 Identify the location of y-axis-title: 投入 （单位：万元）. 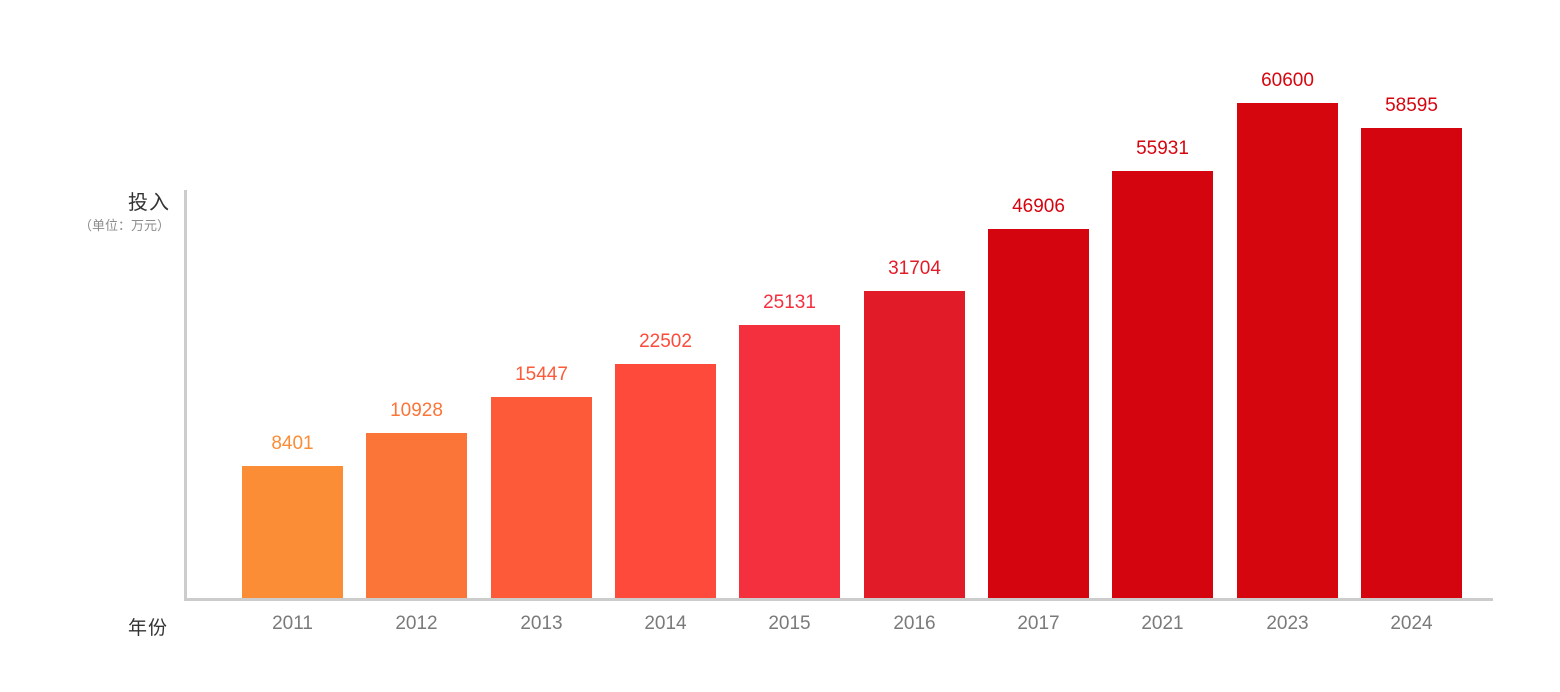
(105, 213).